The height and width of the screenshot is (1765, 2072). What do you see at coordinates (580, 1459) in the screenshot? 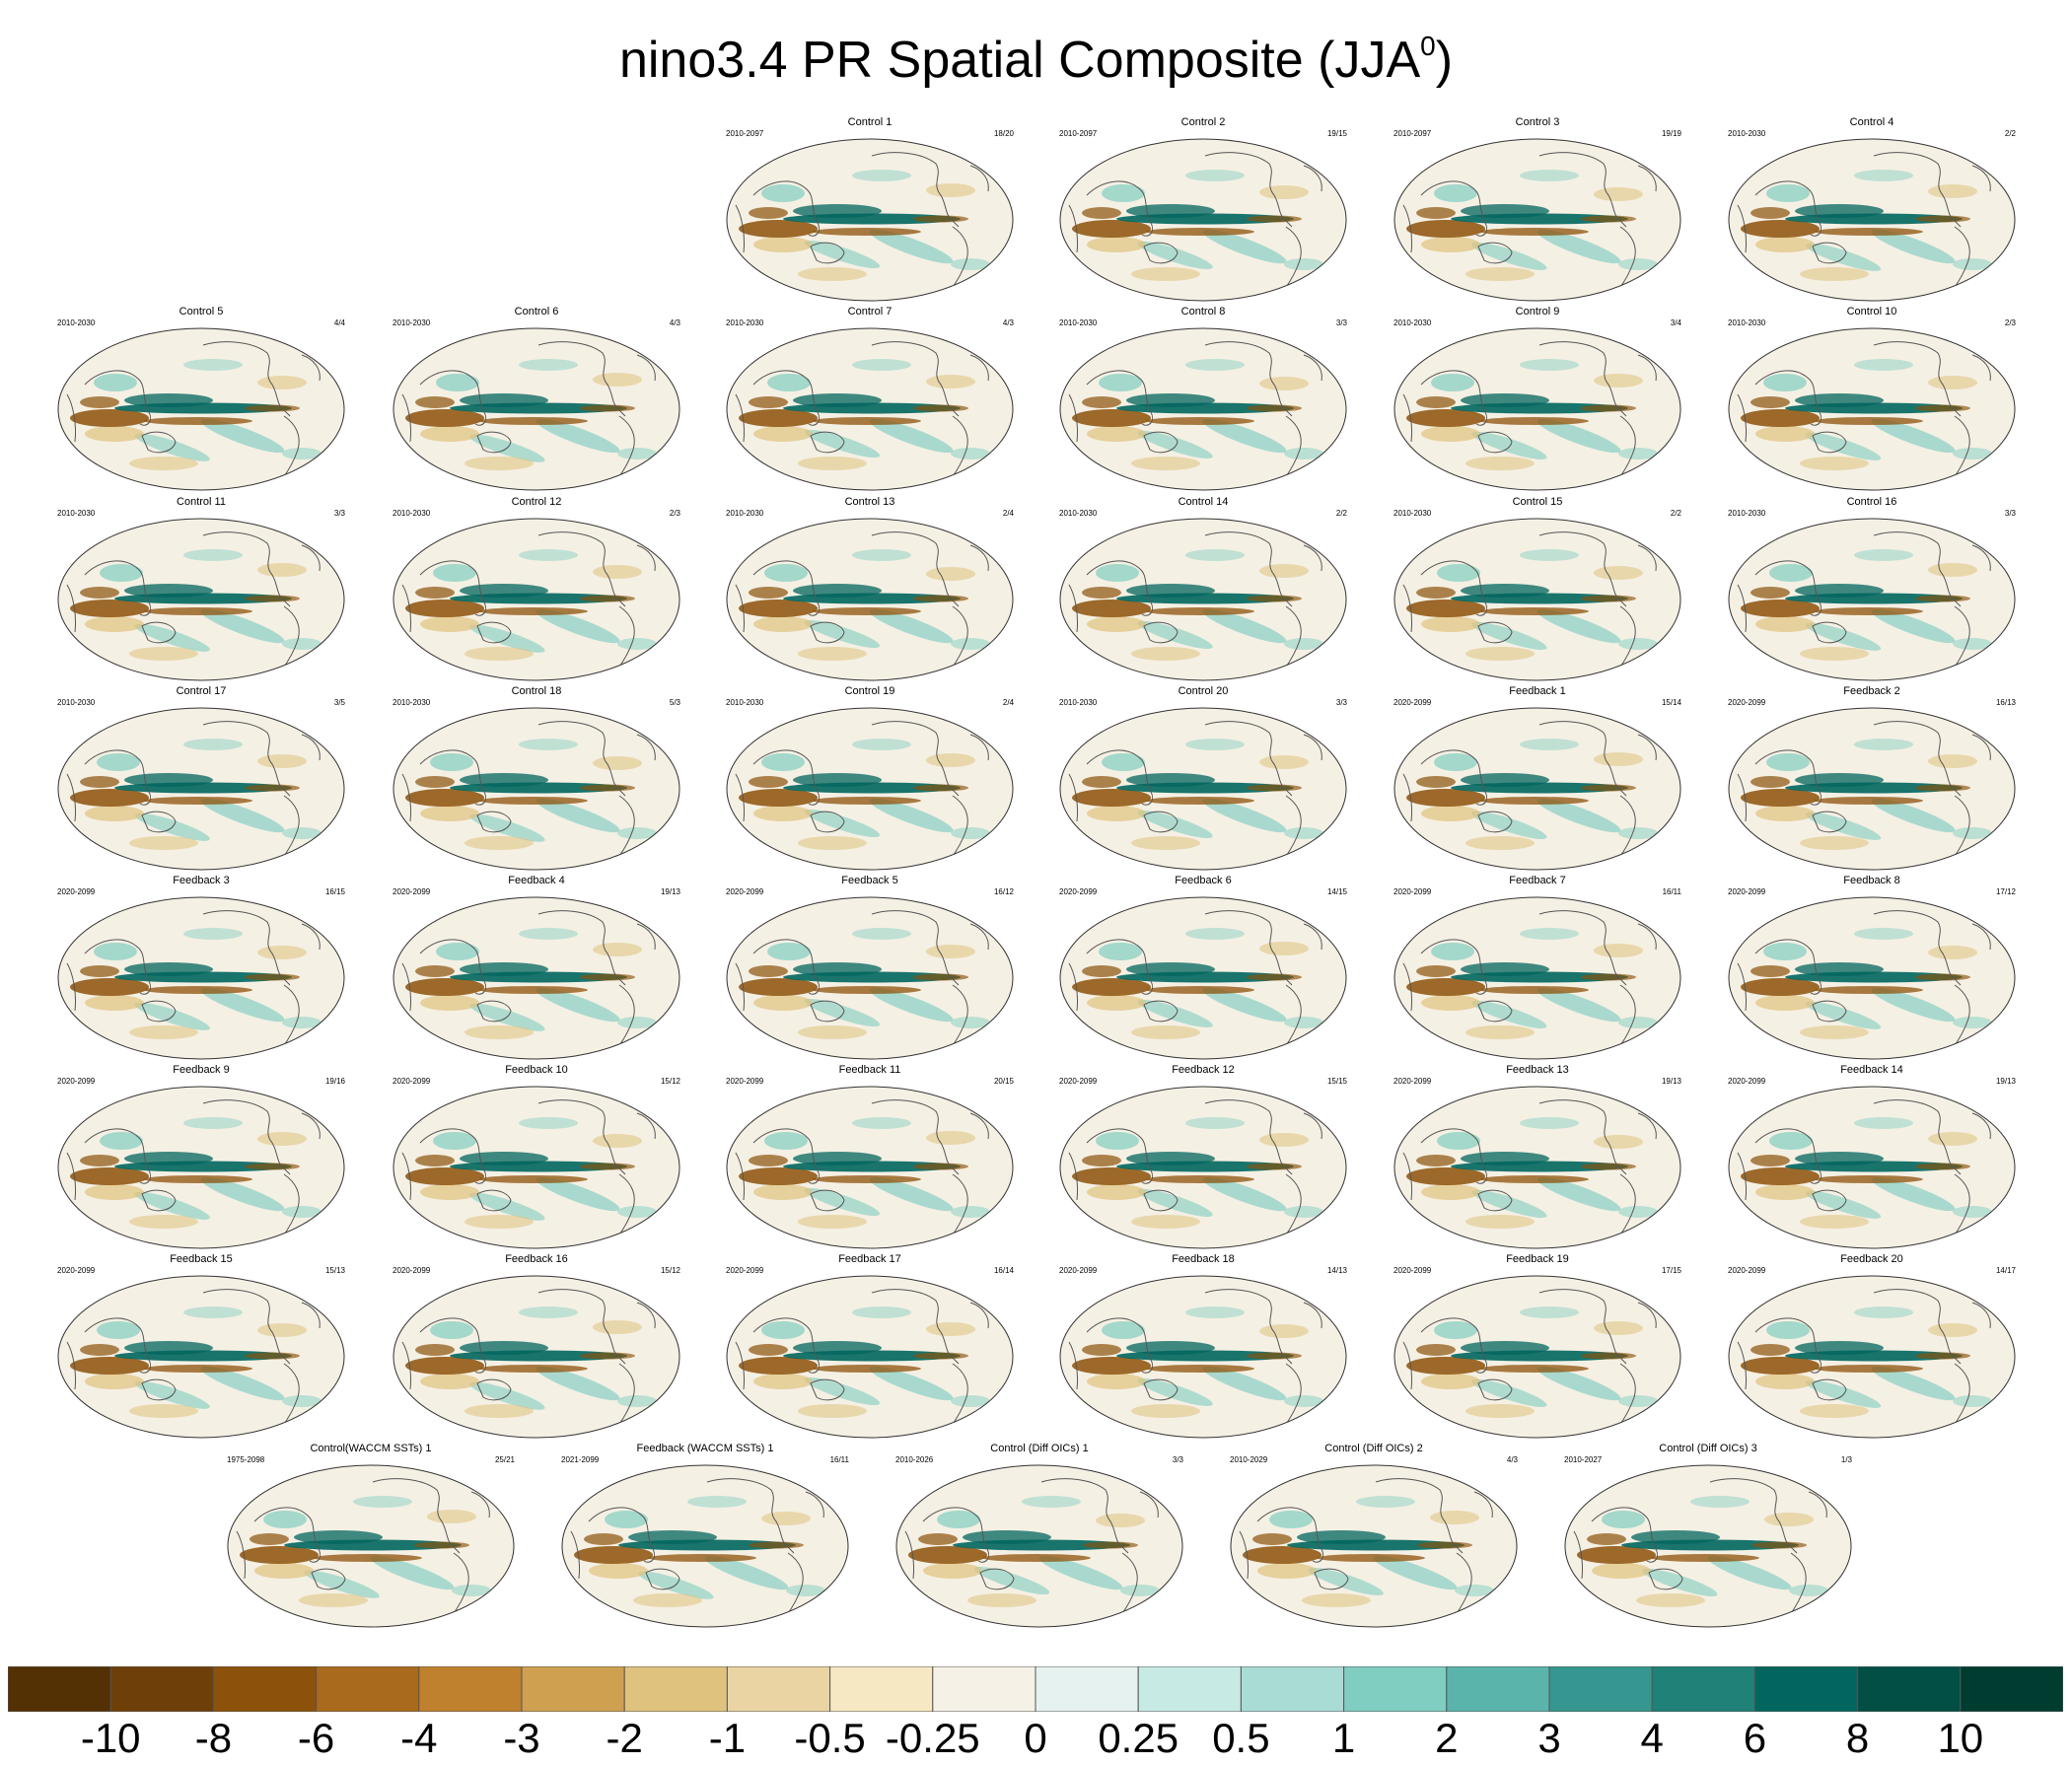
I see `panel-period: 2021-2099` at bounding box center [580, 1459].